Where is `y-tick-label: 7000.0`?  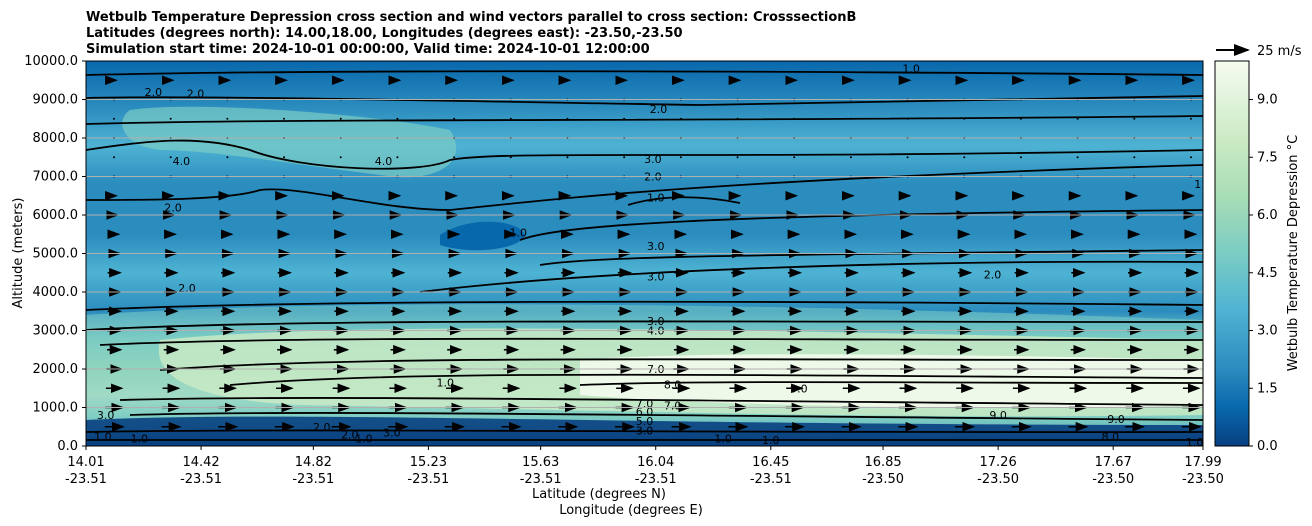 y-tick-label: 7000.0 is located at coordinates (56, 177).